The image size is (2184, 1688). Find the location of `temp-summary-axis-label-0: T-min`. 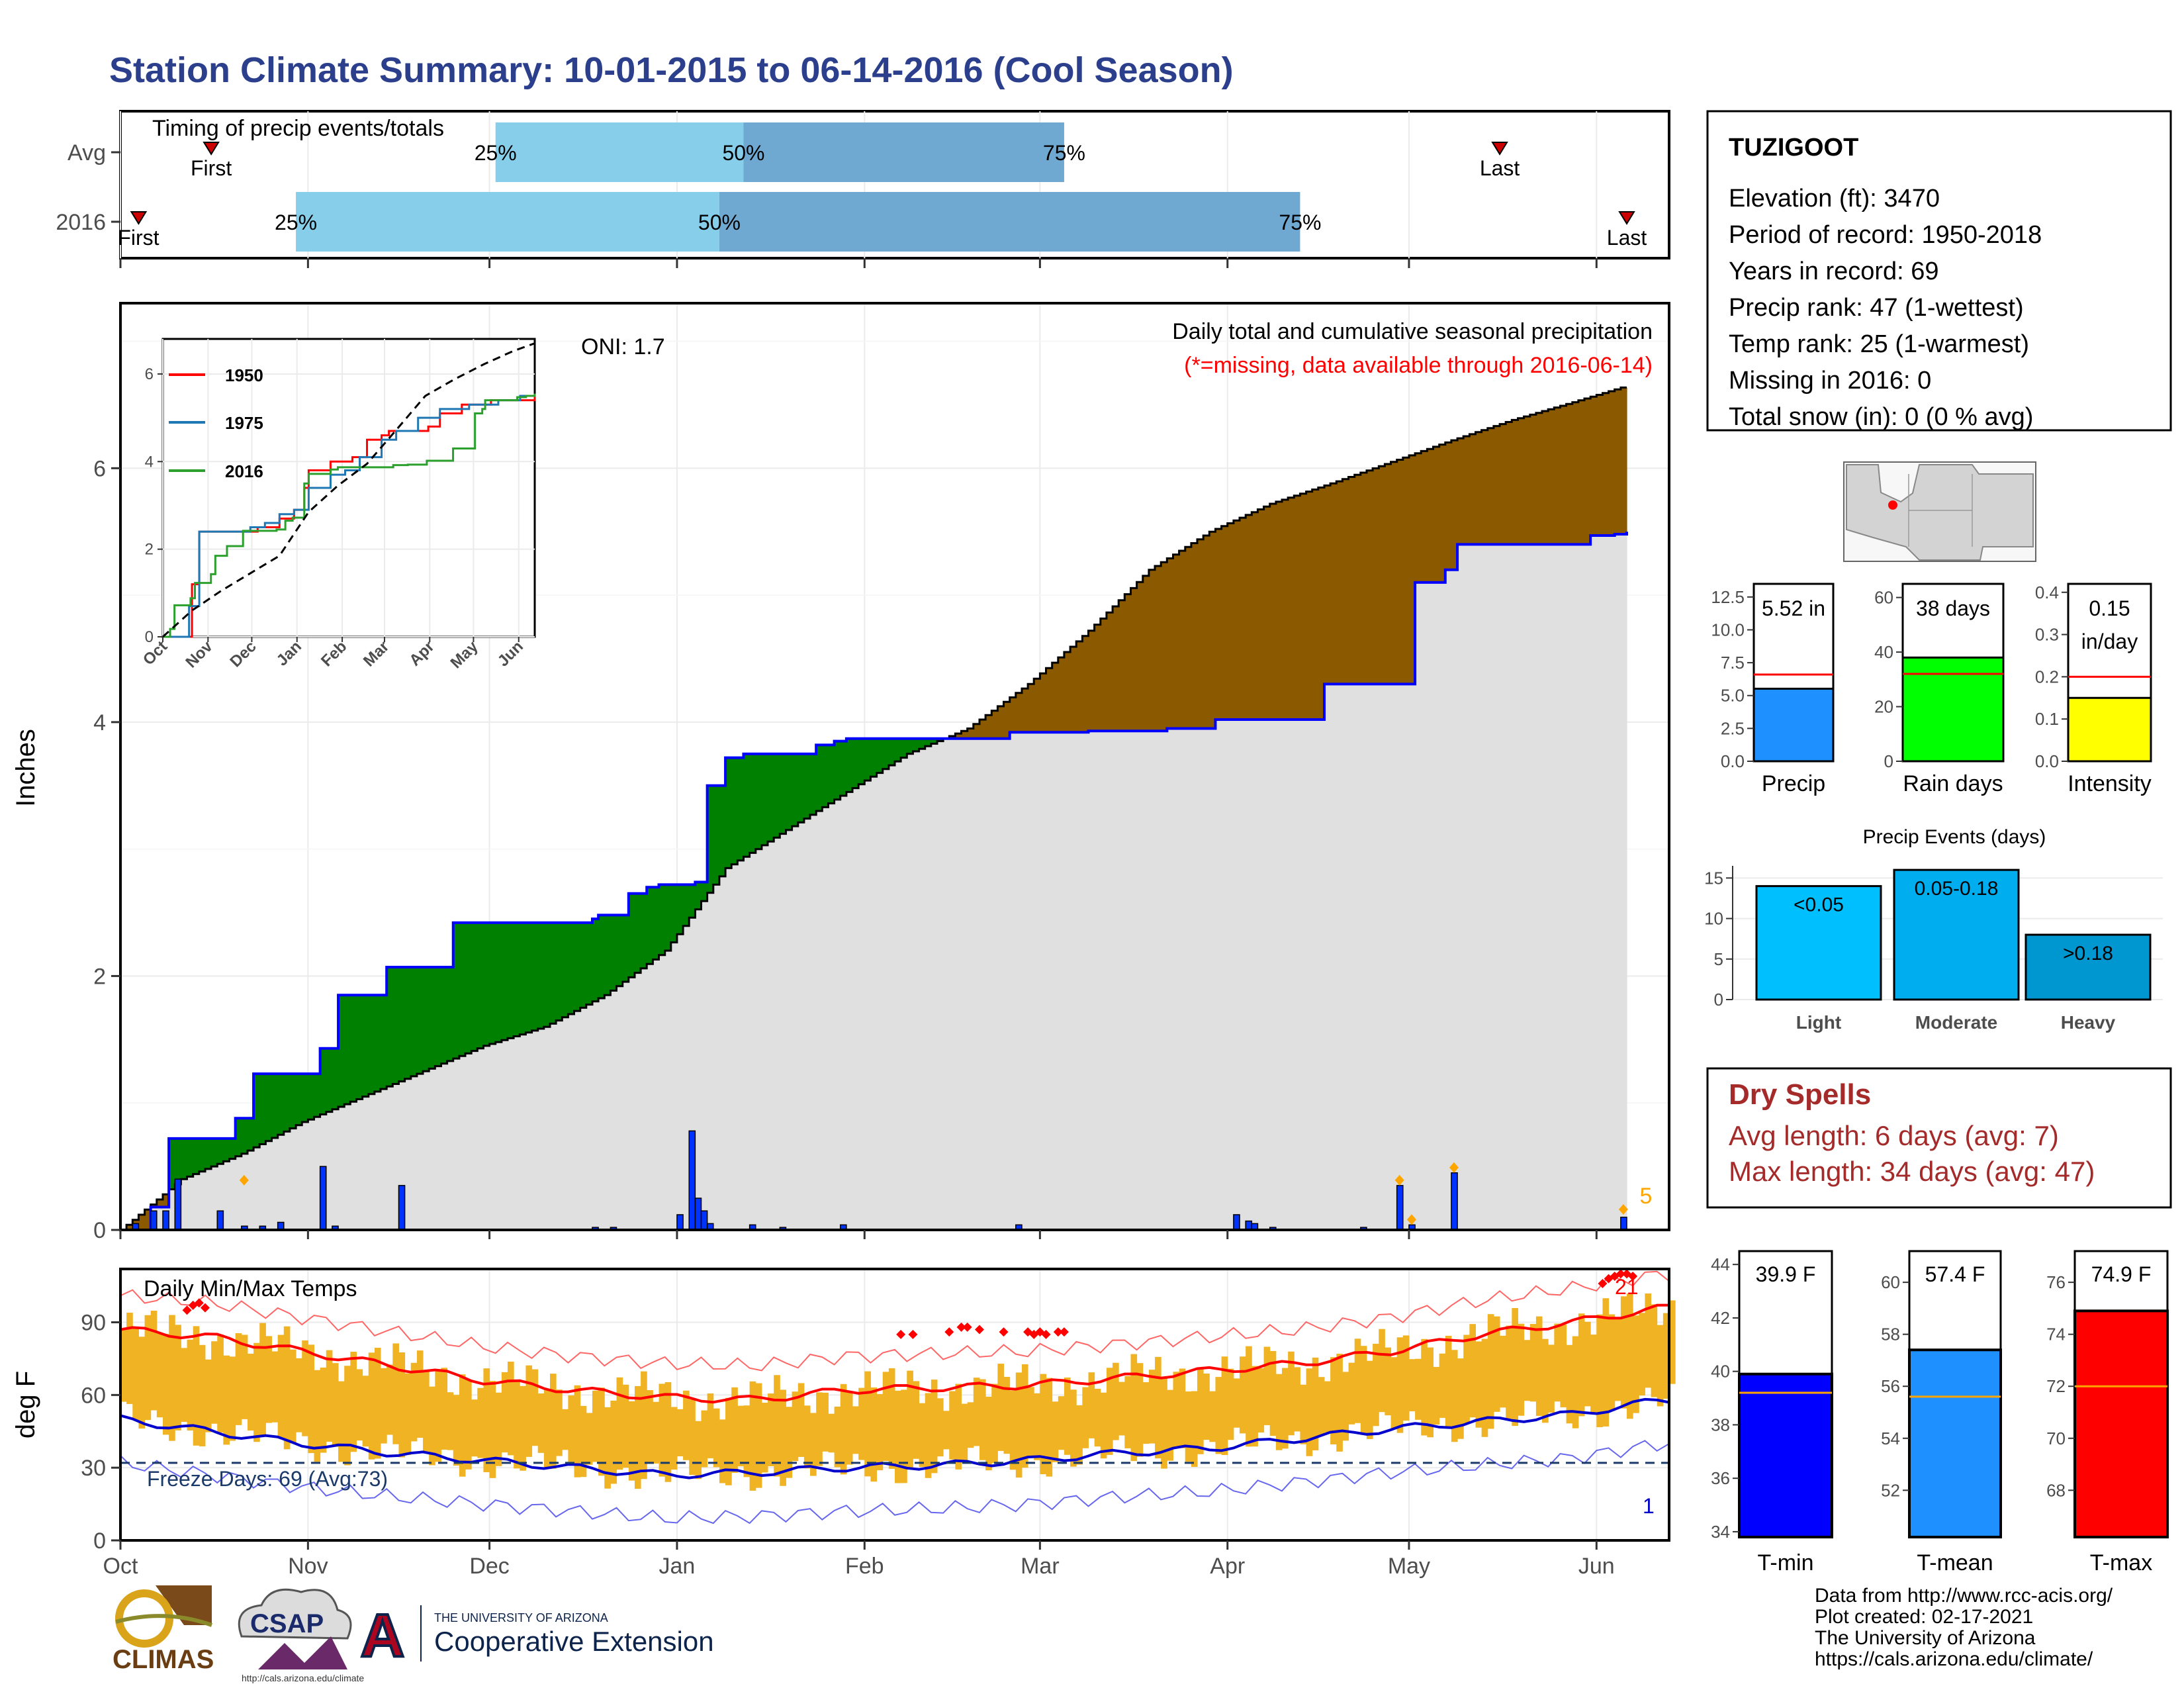

temp-summary-axis-label-0: T-min is located at coordinates (1786, 1562).